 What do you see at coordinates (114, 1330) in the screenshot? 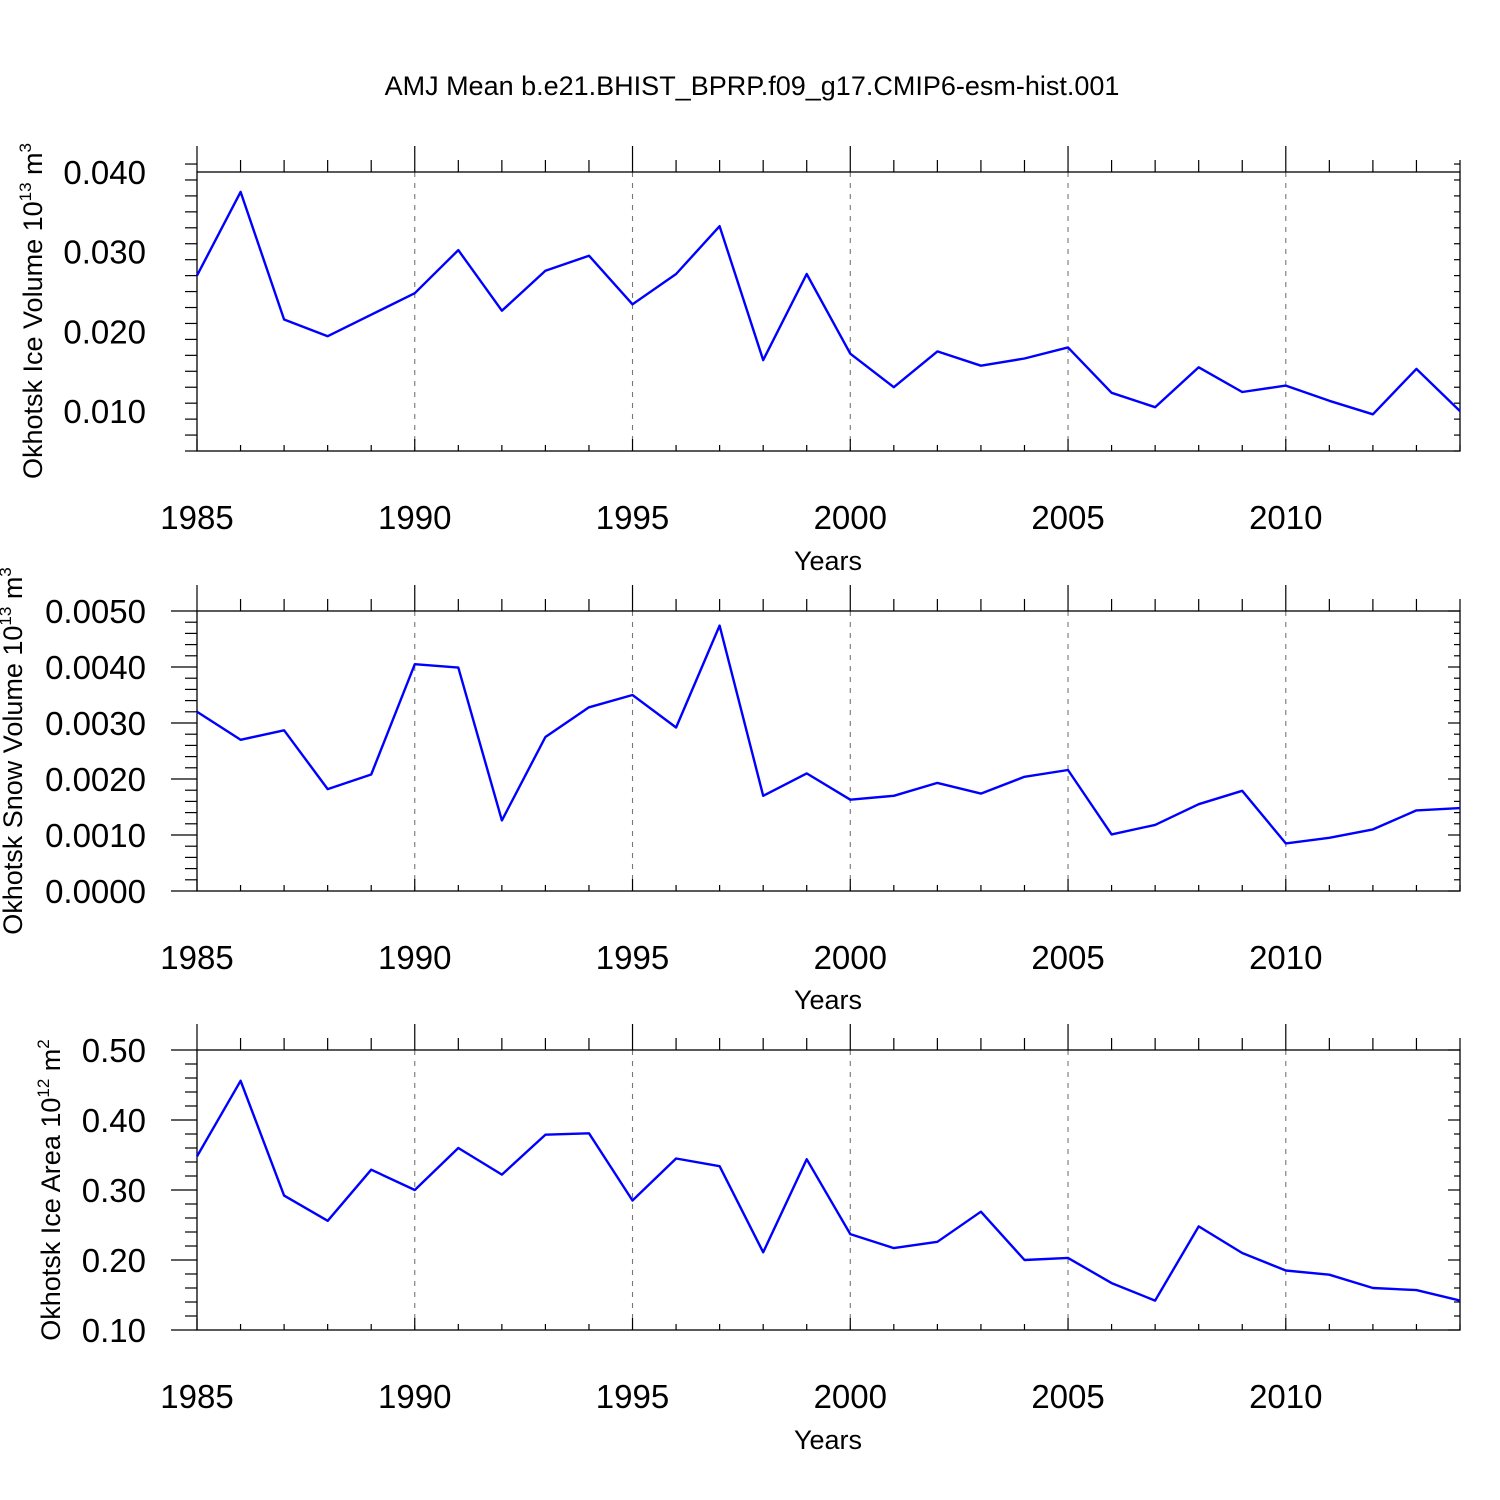
I see `y-tick-label: 0.10` at bounding box center [114, 1330].